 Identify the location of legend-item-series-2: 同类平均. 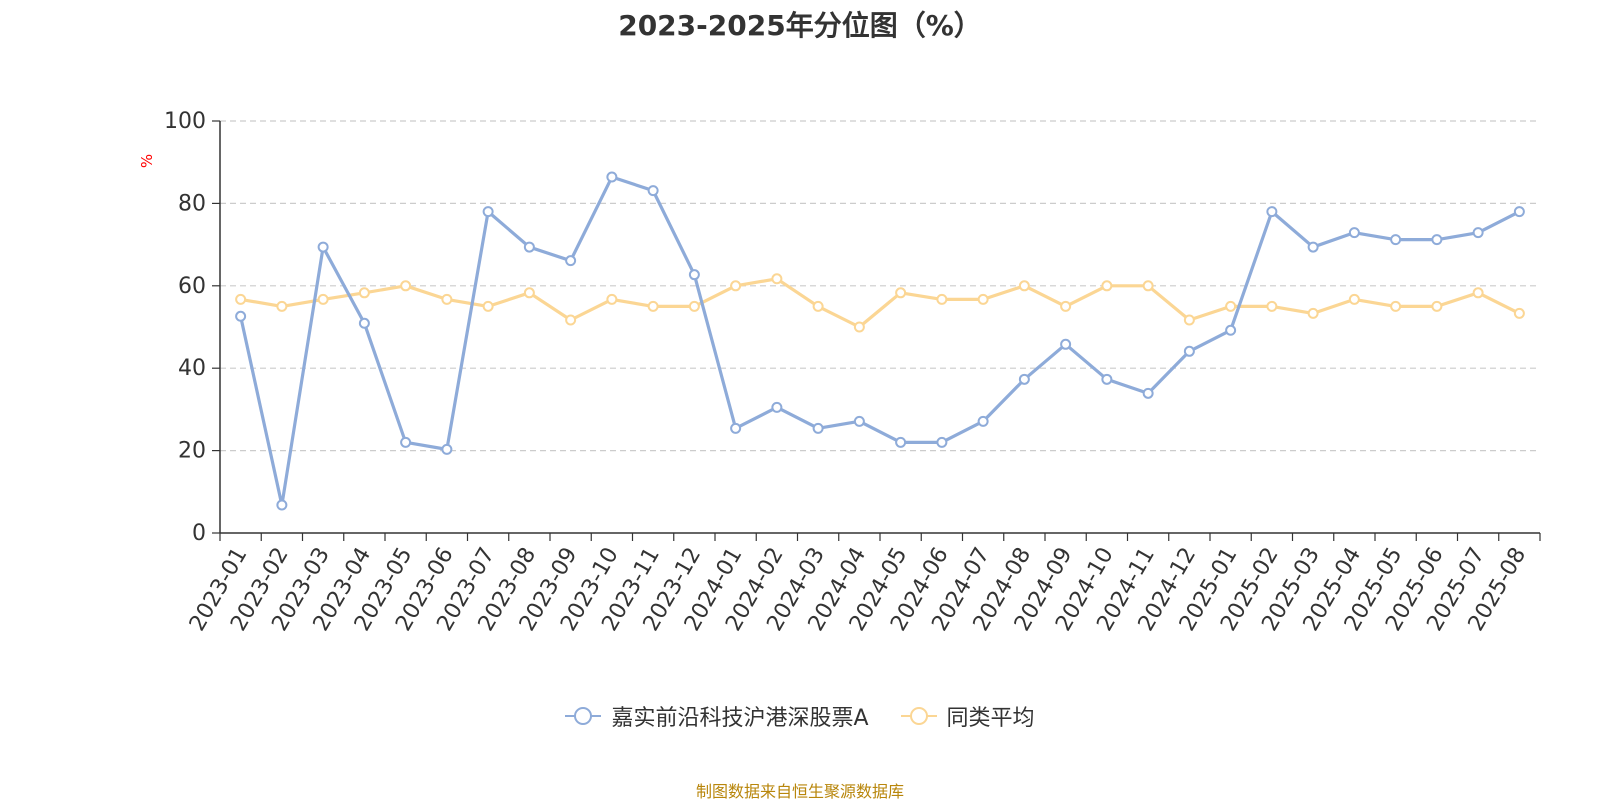
(967, 716).